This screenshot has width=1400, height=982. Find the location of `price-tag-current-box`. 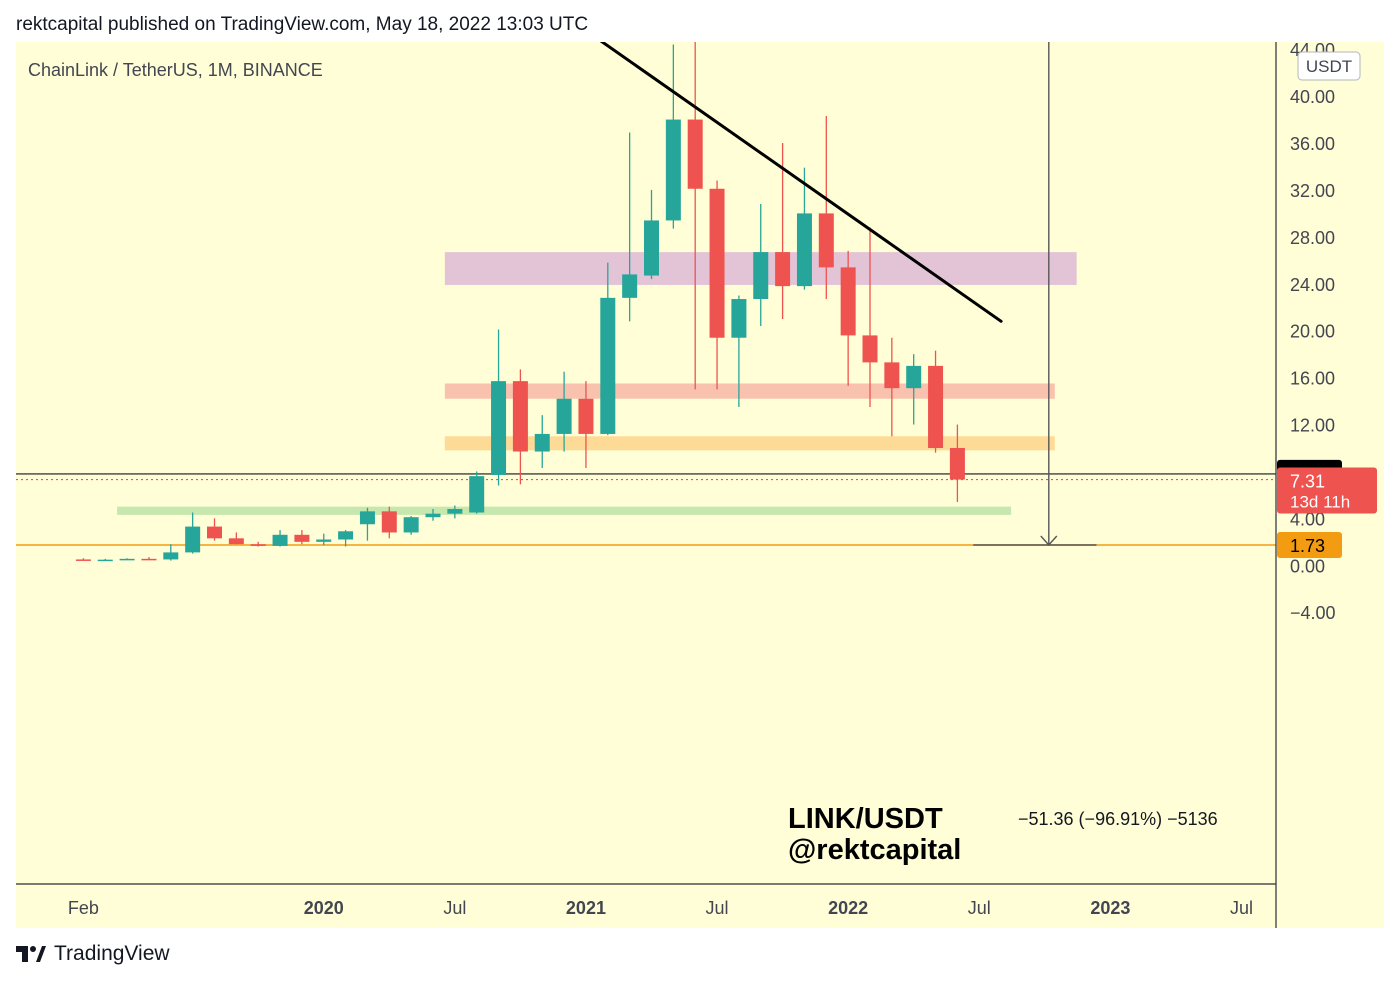

price-tag-current-box is located at coordinates (1327, 490).